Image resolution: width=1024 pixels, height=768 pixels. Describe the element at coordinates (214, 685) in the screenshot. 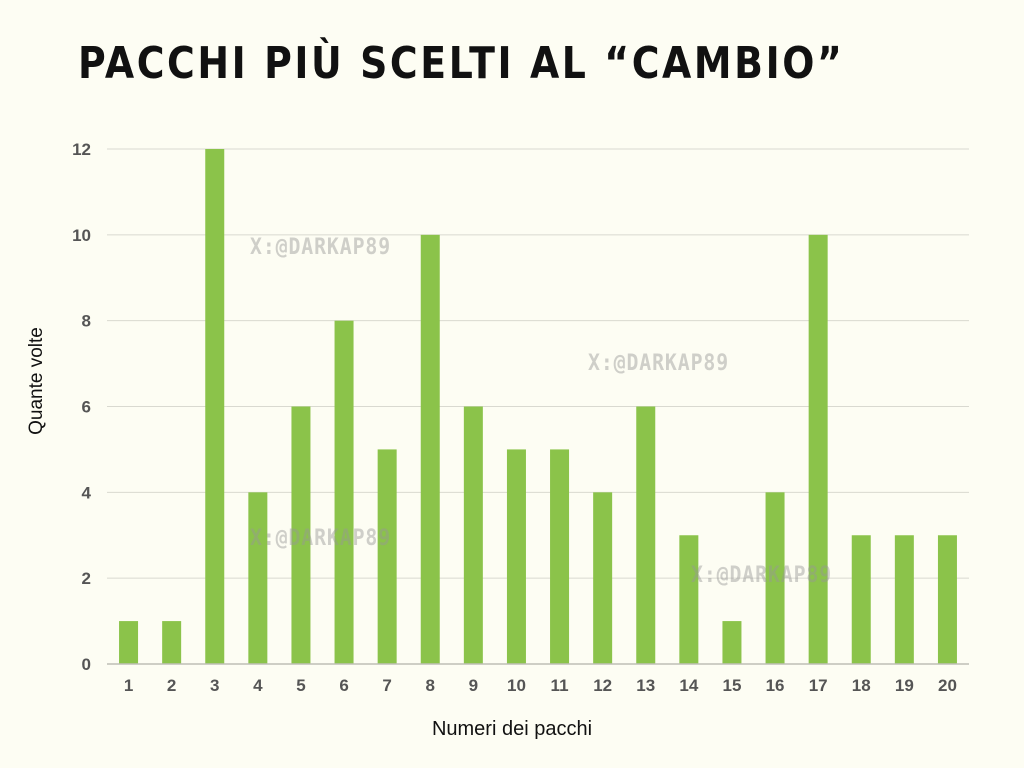

I see `x-tick-label: 3` at that location.